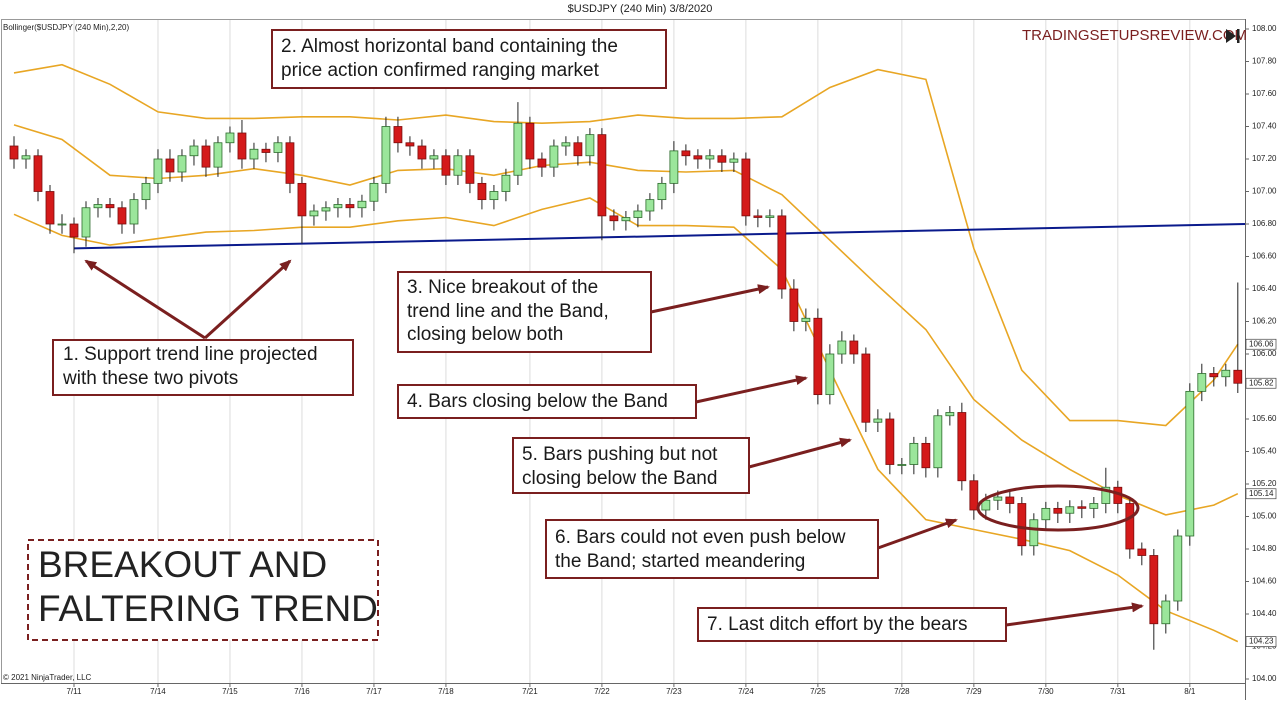  What do you see at coordinates (1046, 691) in the screenshot?
I see `x-tick-label: 7/30` at bounding box center [1046, 691].